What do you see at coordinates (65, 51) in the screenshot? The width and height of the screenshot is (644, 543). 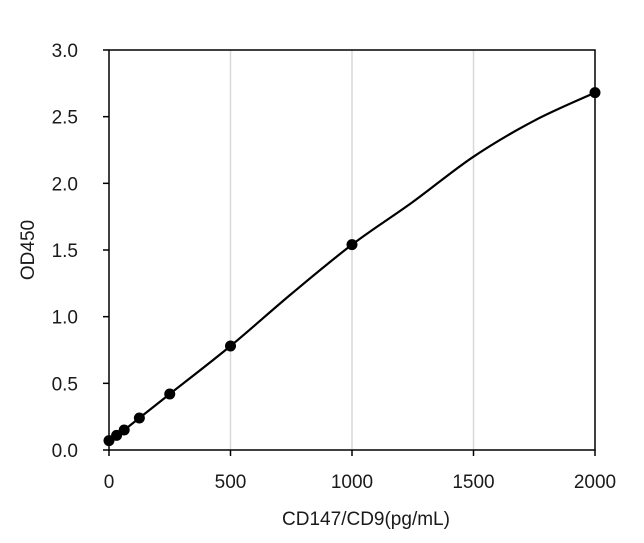 I see `y-tick-label: 3.0` at bounding box center [65, 51].